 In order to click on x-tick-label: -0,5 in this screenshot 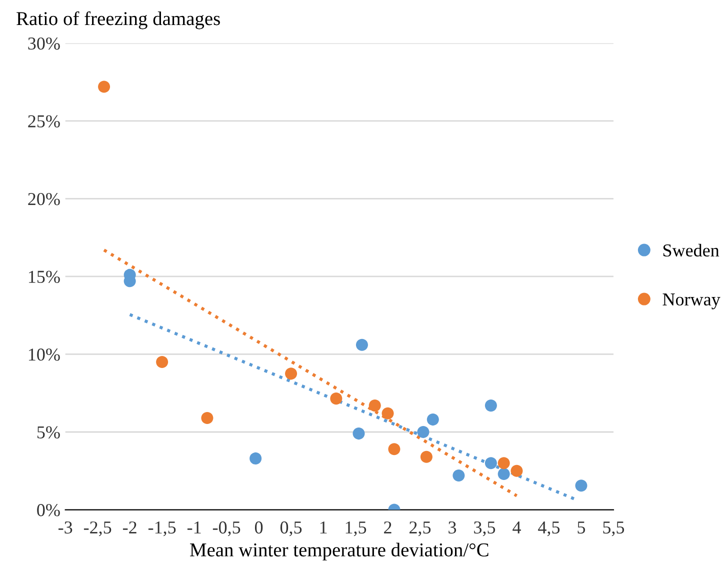, I will do `click(226, 528)`.